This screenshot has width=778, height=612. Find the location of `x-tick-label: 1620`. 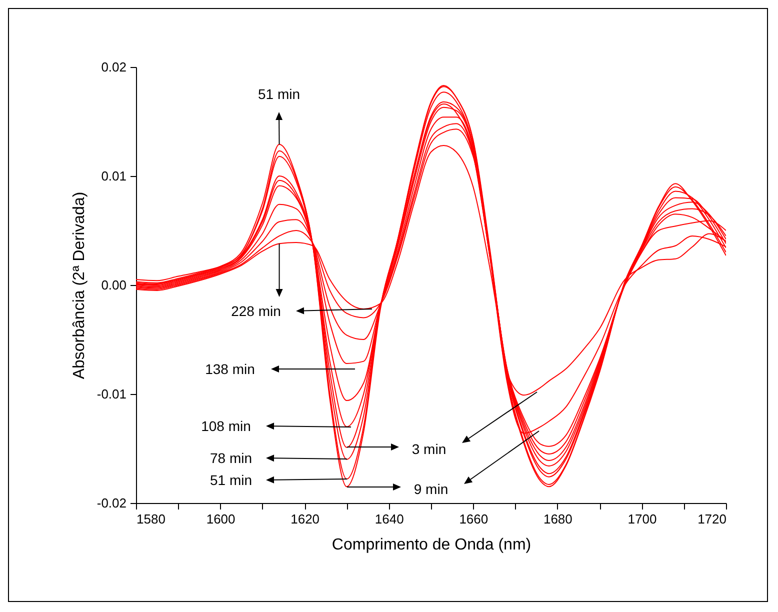

x-tick-label: 1620 is located at coordinates (305, 519).